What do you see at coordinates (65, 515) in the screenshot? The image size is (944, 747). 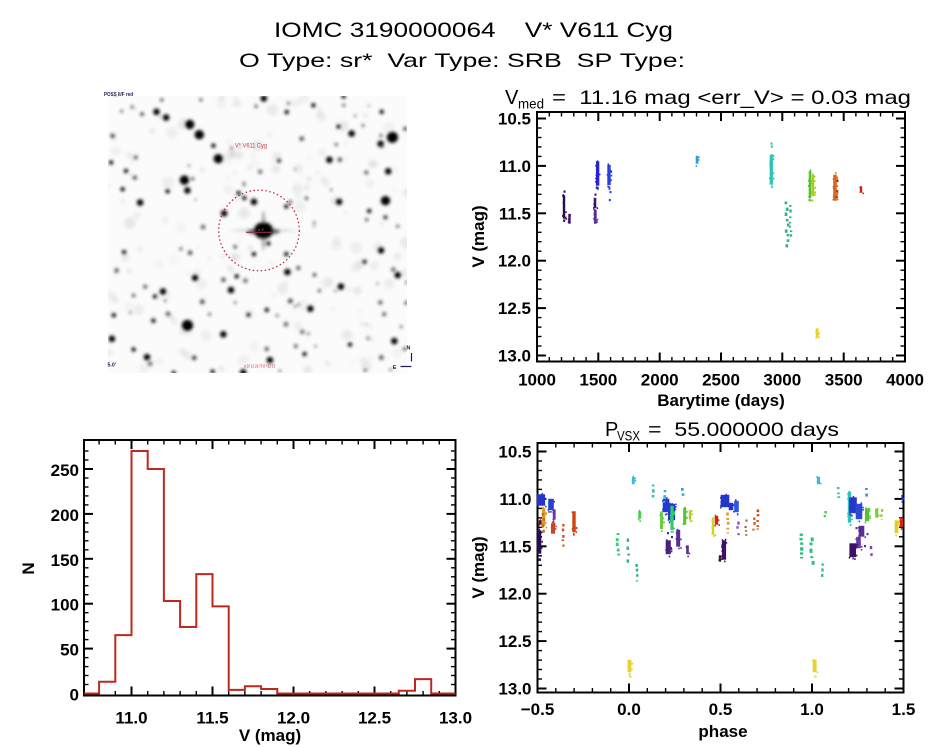 I see `svg-text: 200` at bounding box center [65, 515].